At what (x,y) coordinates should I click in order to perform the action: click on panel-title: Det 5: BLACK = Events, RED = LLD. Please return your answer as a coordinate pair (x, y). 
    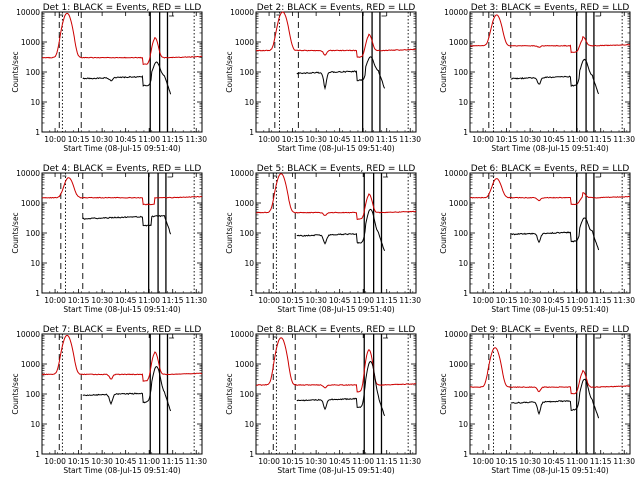
    Looking at the image, I should click on (336, 169).